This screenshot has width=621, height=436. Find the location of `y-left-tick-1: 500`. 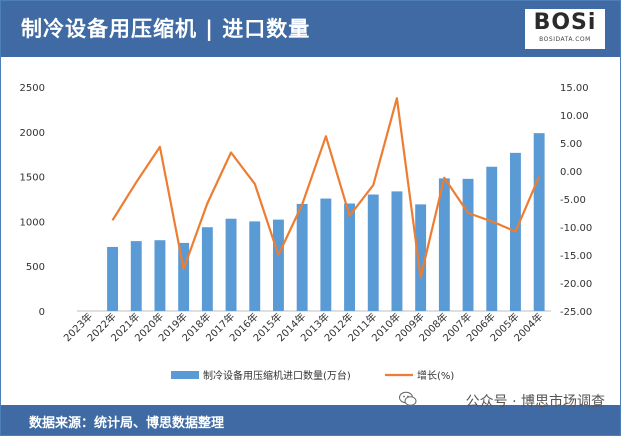

y-left-tick-1: 500 is located at coordinates (35, 267).